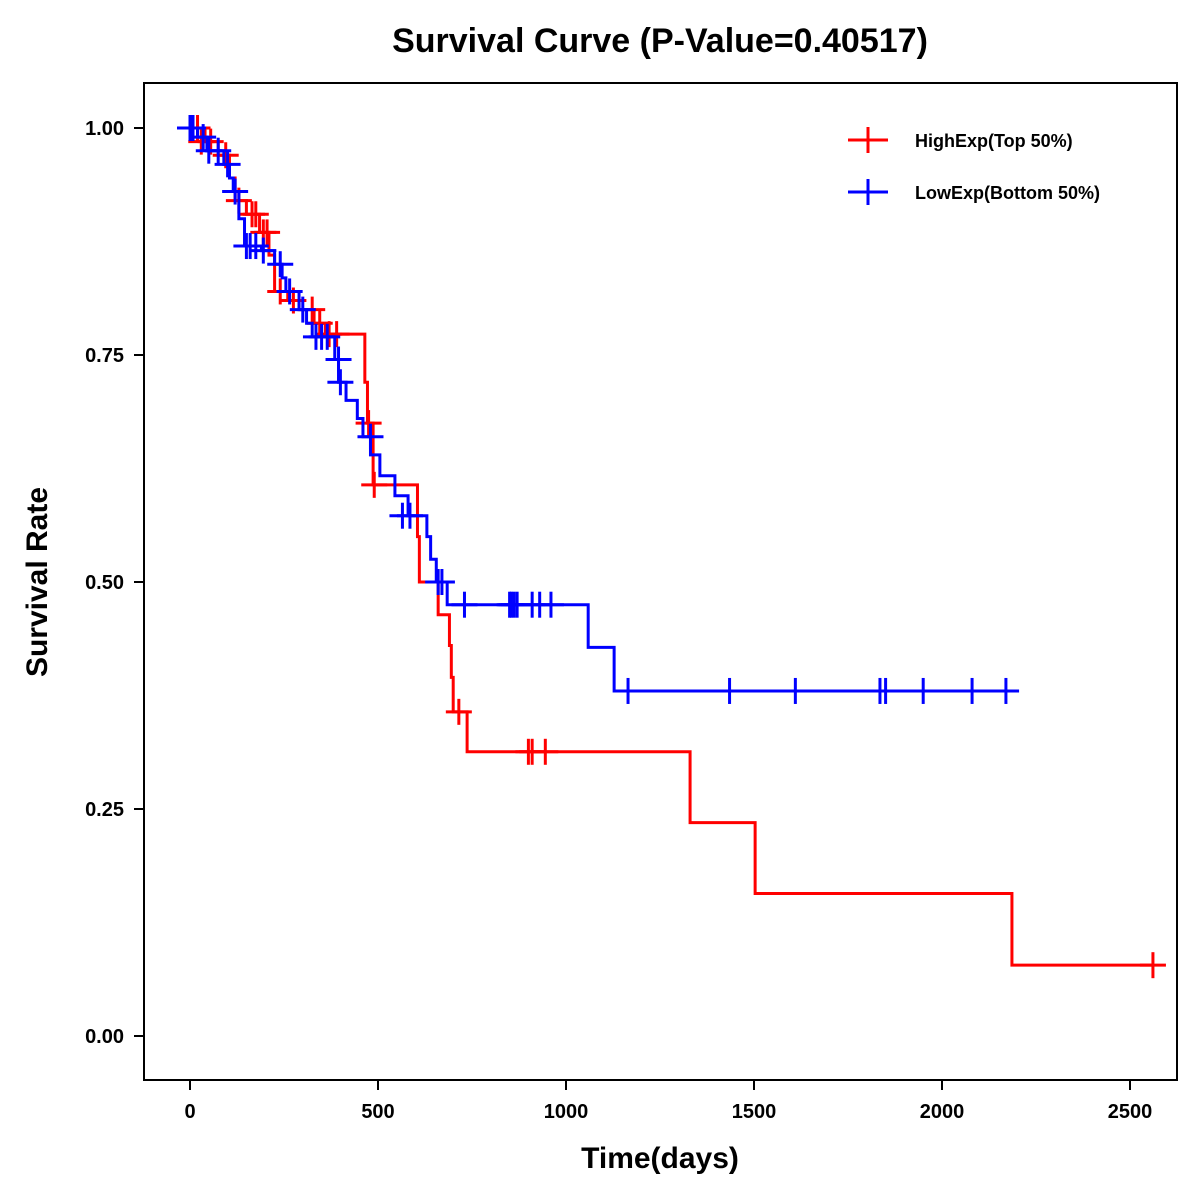 Image resolution: width=1200 pixels, height=1200 pixels. I want to click on legend-item: HighExp(Top 50%), so click(960, 140).